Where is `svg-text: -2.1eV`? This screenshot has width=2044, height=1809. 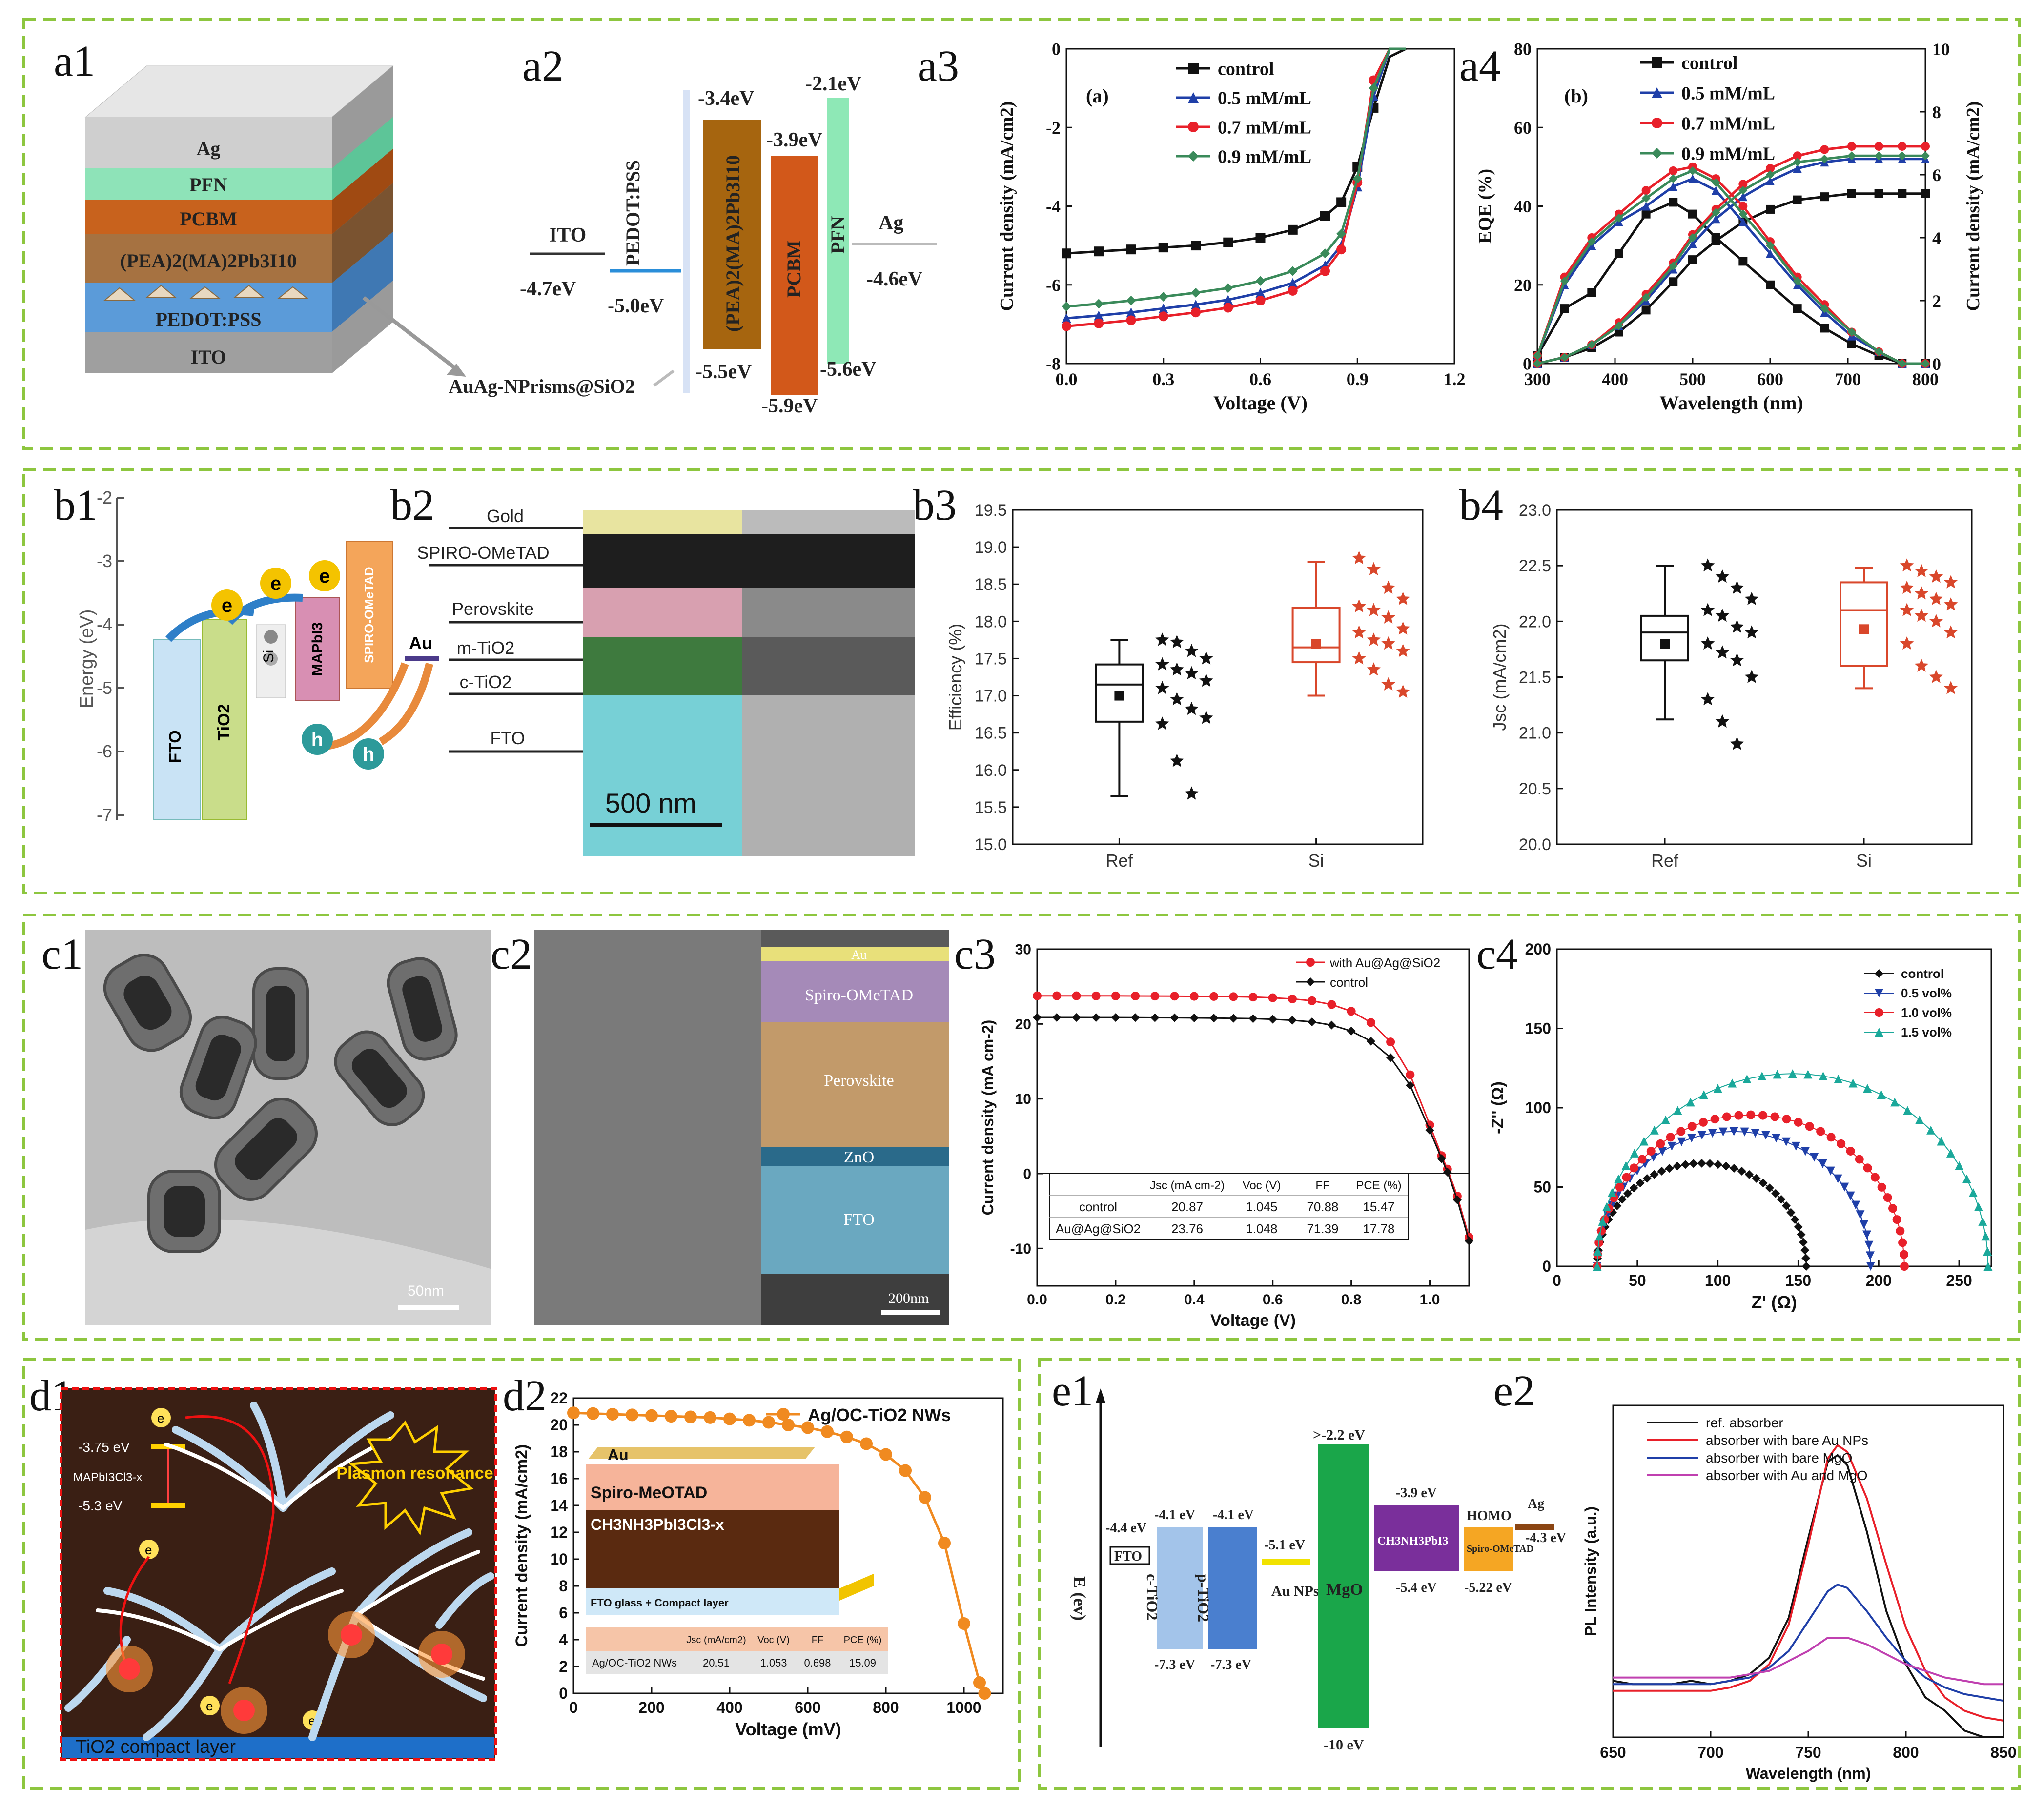
svg-text: -2.1eV is located at coordinates (833, 84).